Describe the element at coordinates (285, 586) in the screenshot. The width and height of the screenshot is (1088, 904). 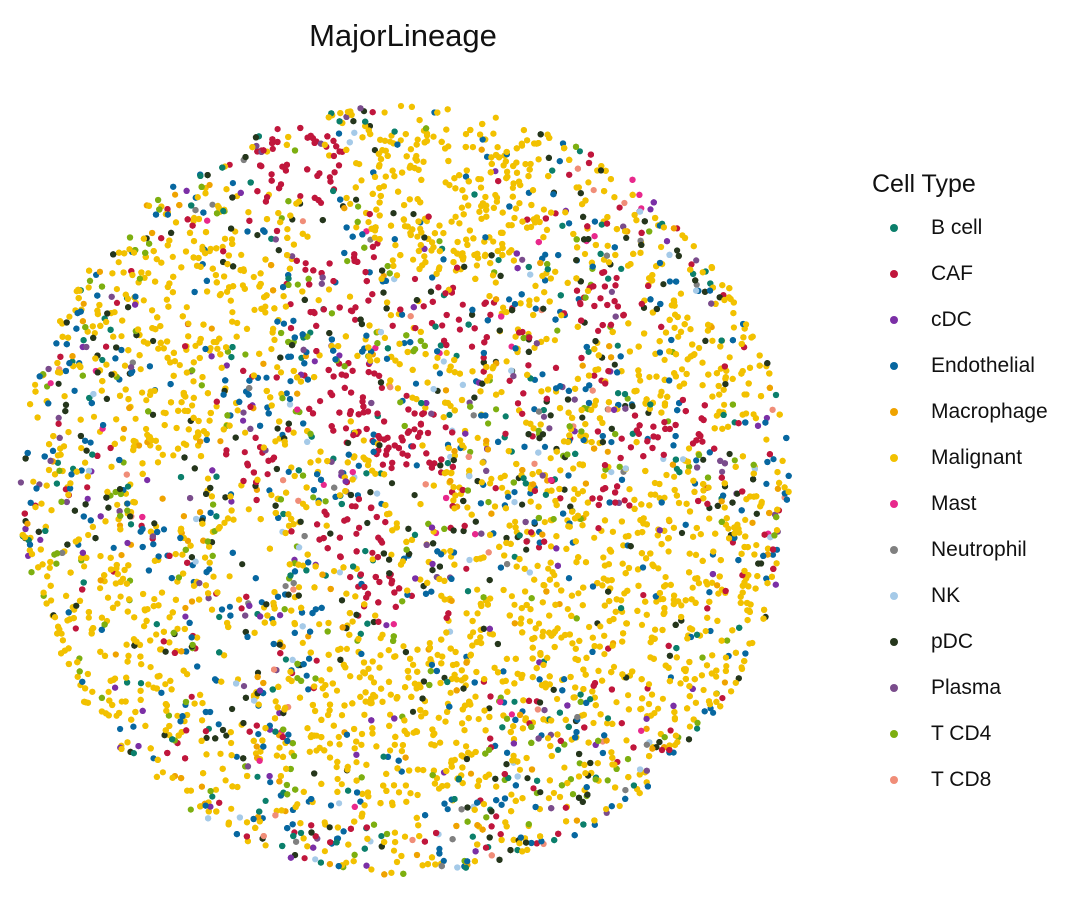
I see `scatter-point-neutrophil` at that location.